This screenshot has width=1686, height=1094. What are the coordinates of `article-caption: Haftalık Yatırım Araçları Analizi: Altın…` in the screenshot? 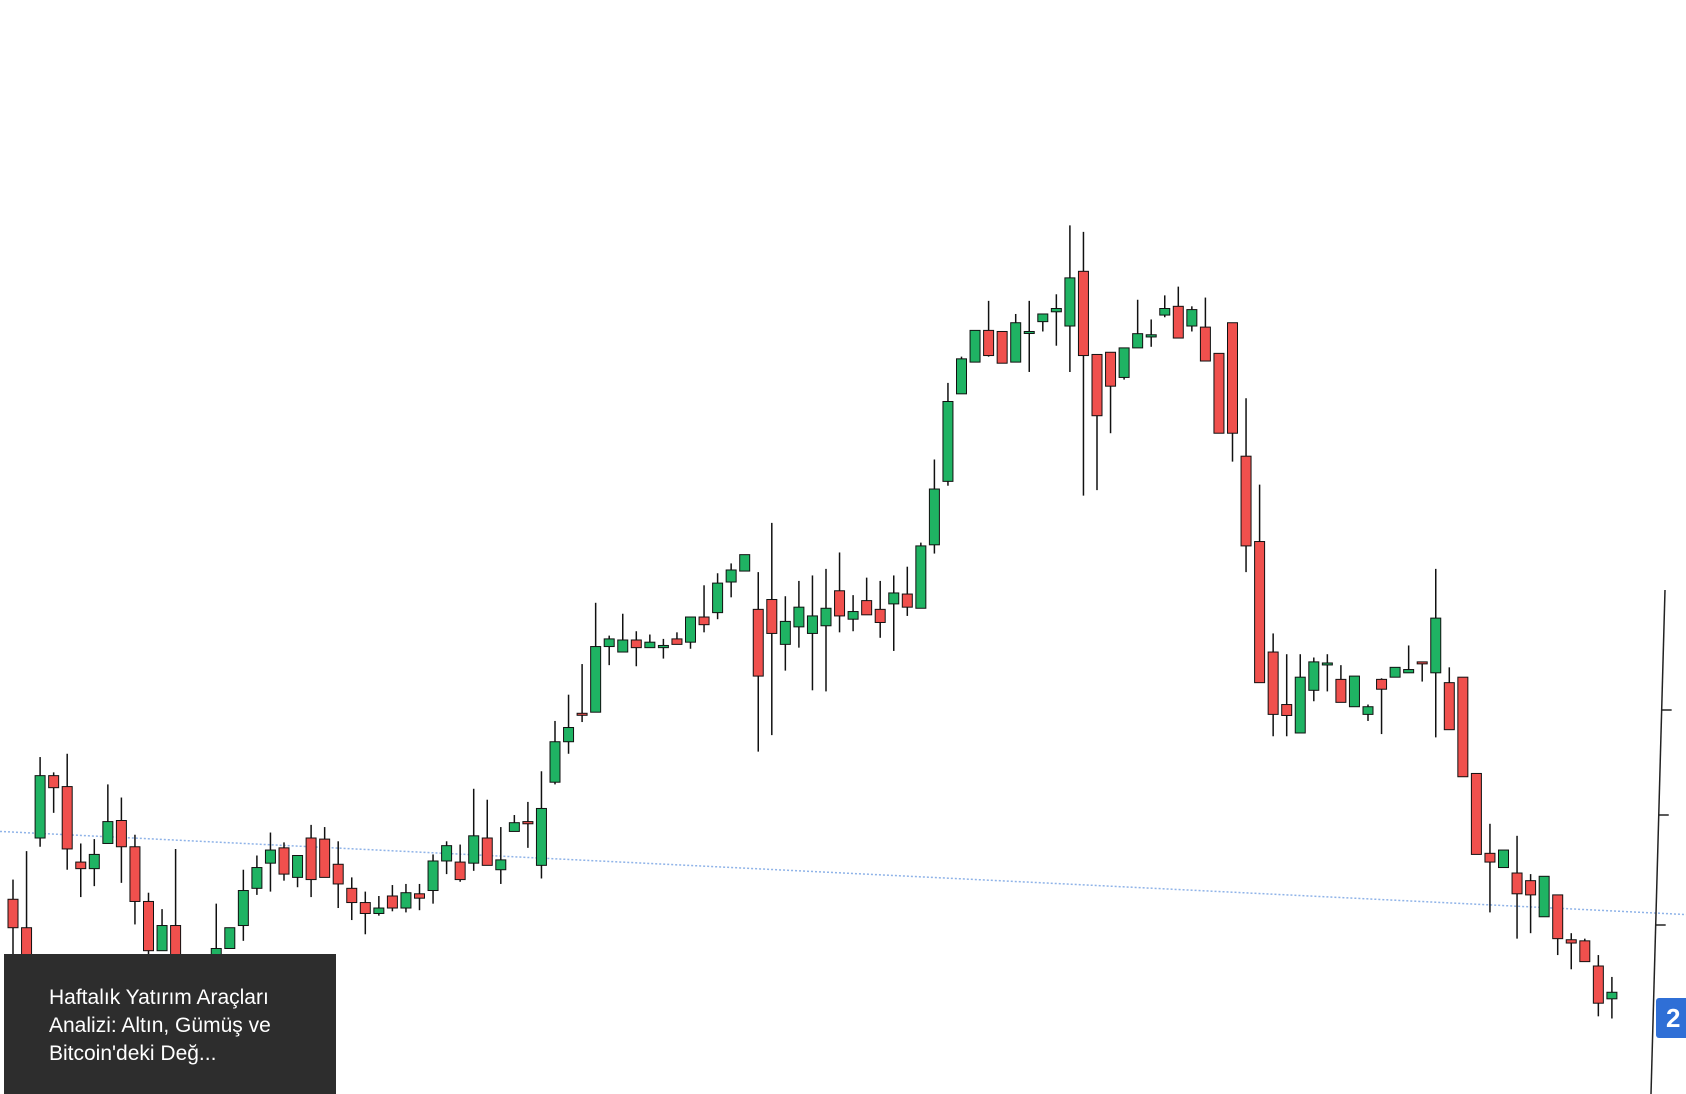 It's located at (170, 1024).